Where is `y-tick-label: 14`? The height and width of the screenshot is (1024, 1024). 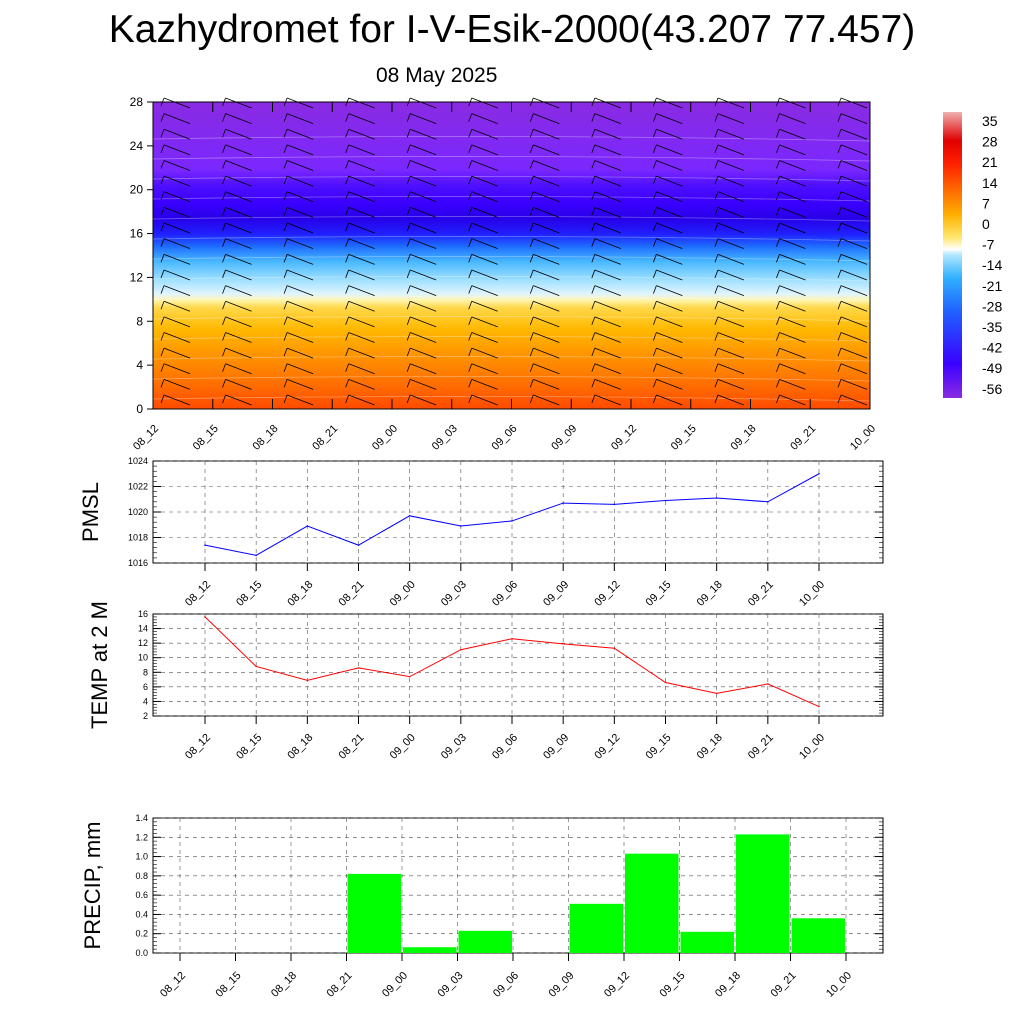
y-tick-label: 14 is located at coordinates (143, 629).